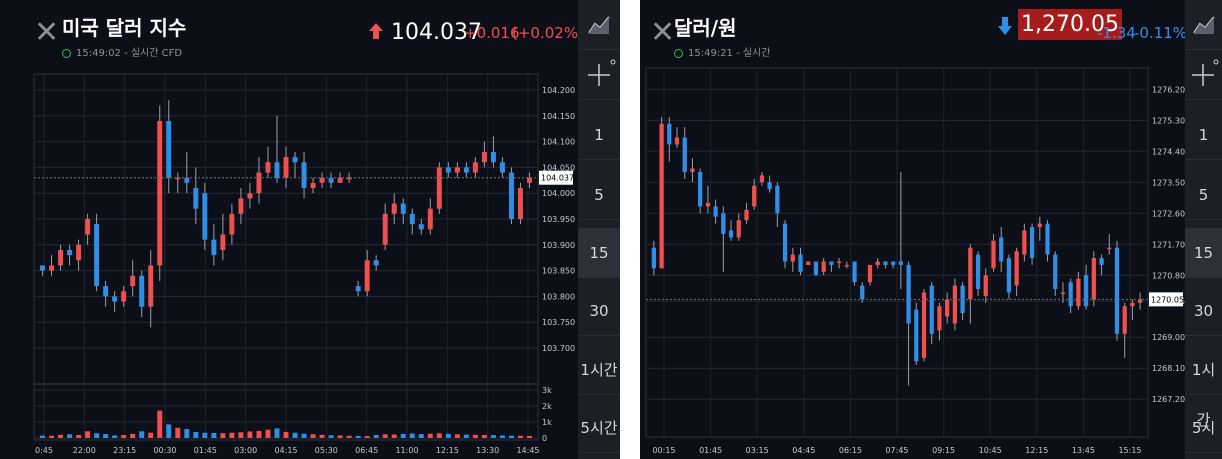  What do you see at coordinates (1167, 299) in the screenshot?
I see `current-price-label: 1270.05` at bounding box center [1167, 299].